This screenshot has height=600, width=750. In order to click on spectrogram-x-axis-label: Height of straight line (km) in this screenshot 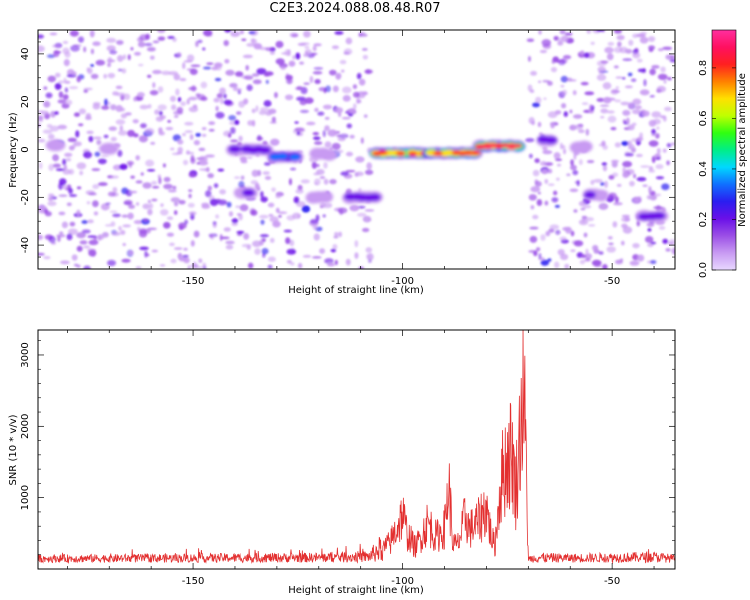, I will do `click(356, 290)`.